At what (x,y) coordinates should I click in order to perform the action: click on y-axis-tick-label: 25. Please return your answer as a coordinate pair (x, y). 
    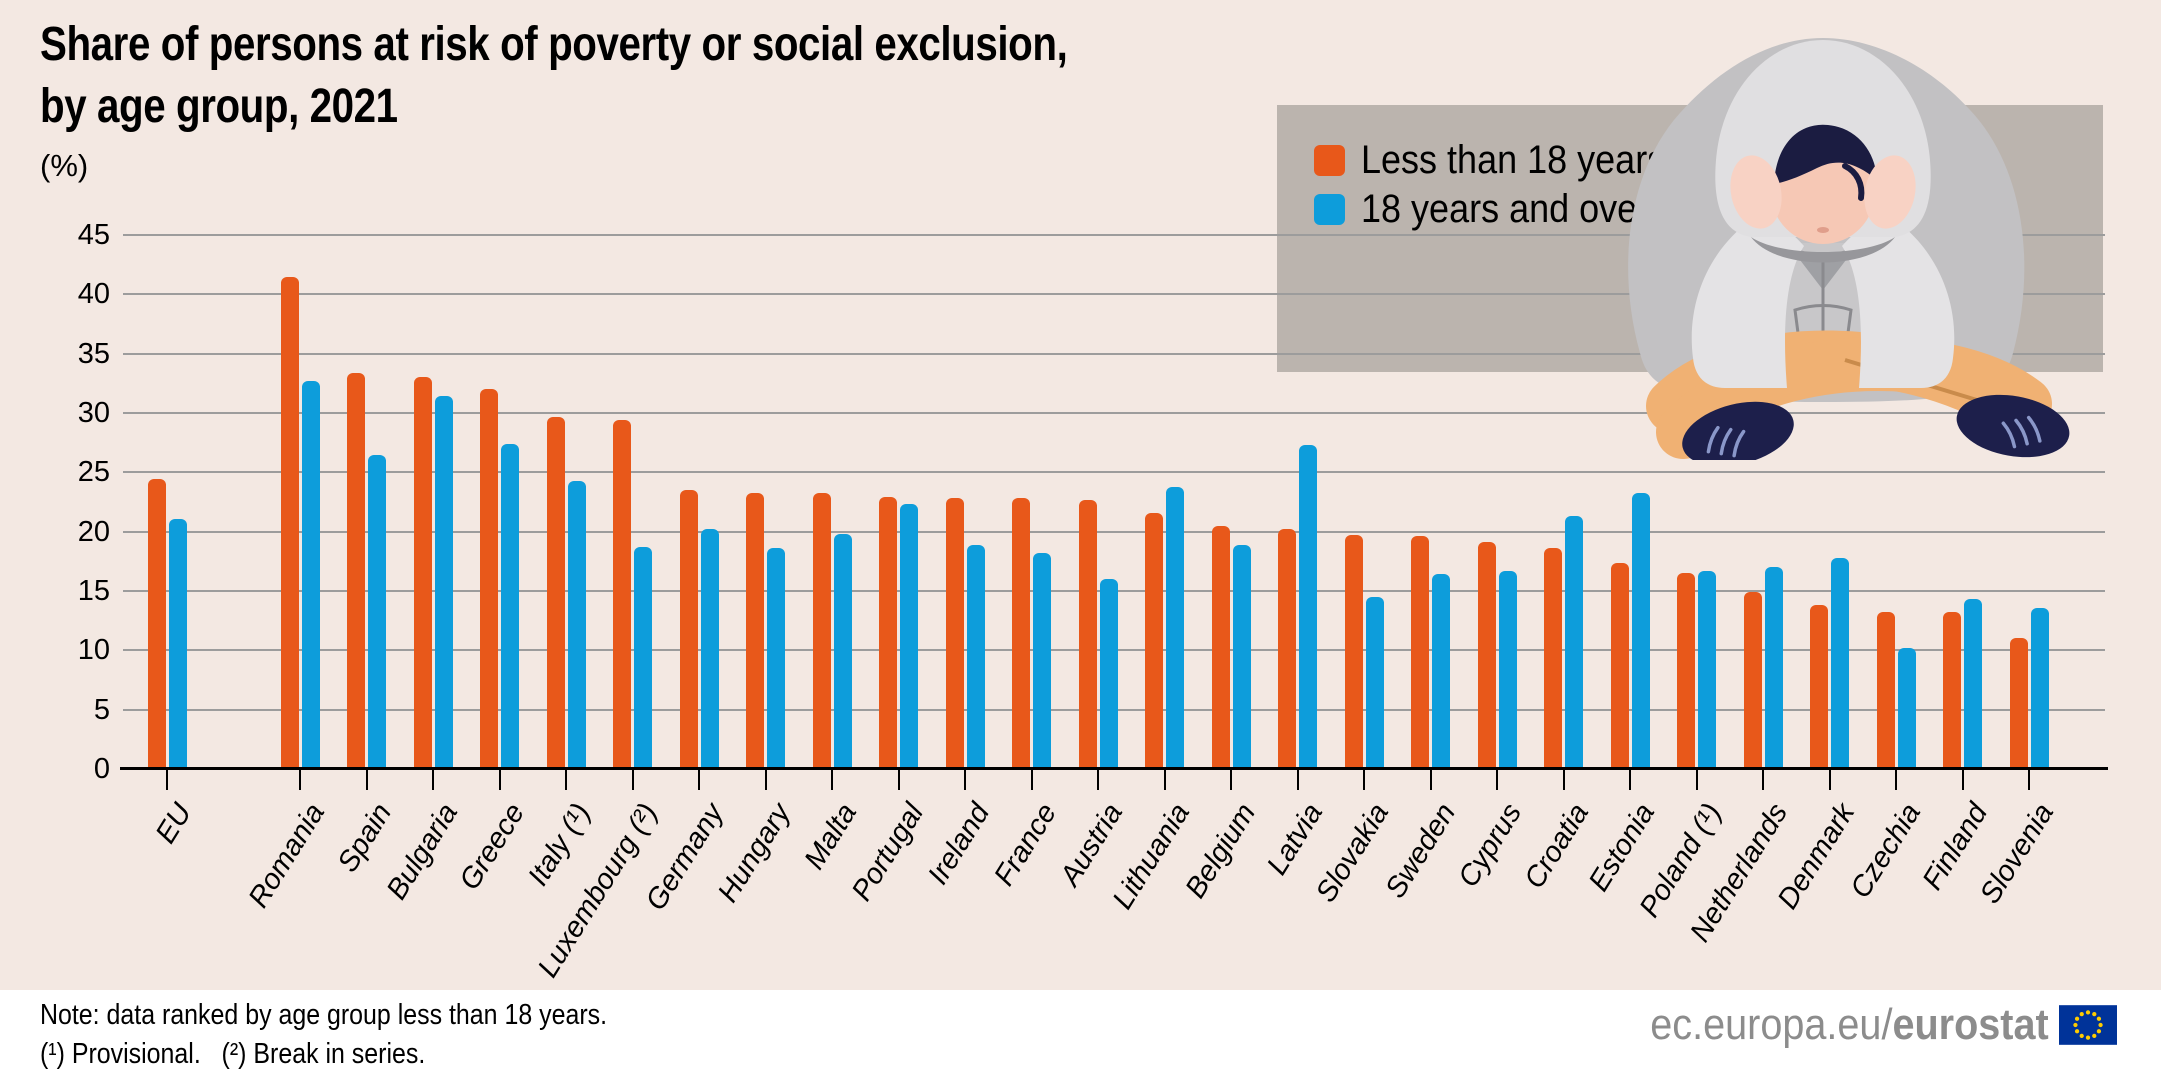
    Looking at the image, I should click on (93, 472).